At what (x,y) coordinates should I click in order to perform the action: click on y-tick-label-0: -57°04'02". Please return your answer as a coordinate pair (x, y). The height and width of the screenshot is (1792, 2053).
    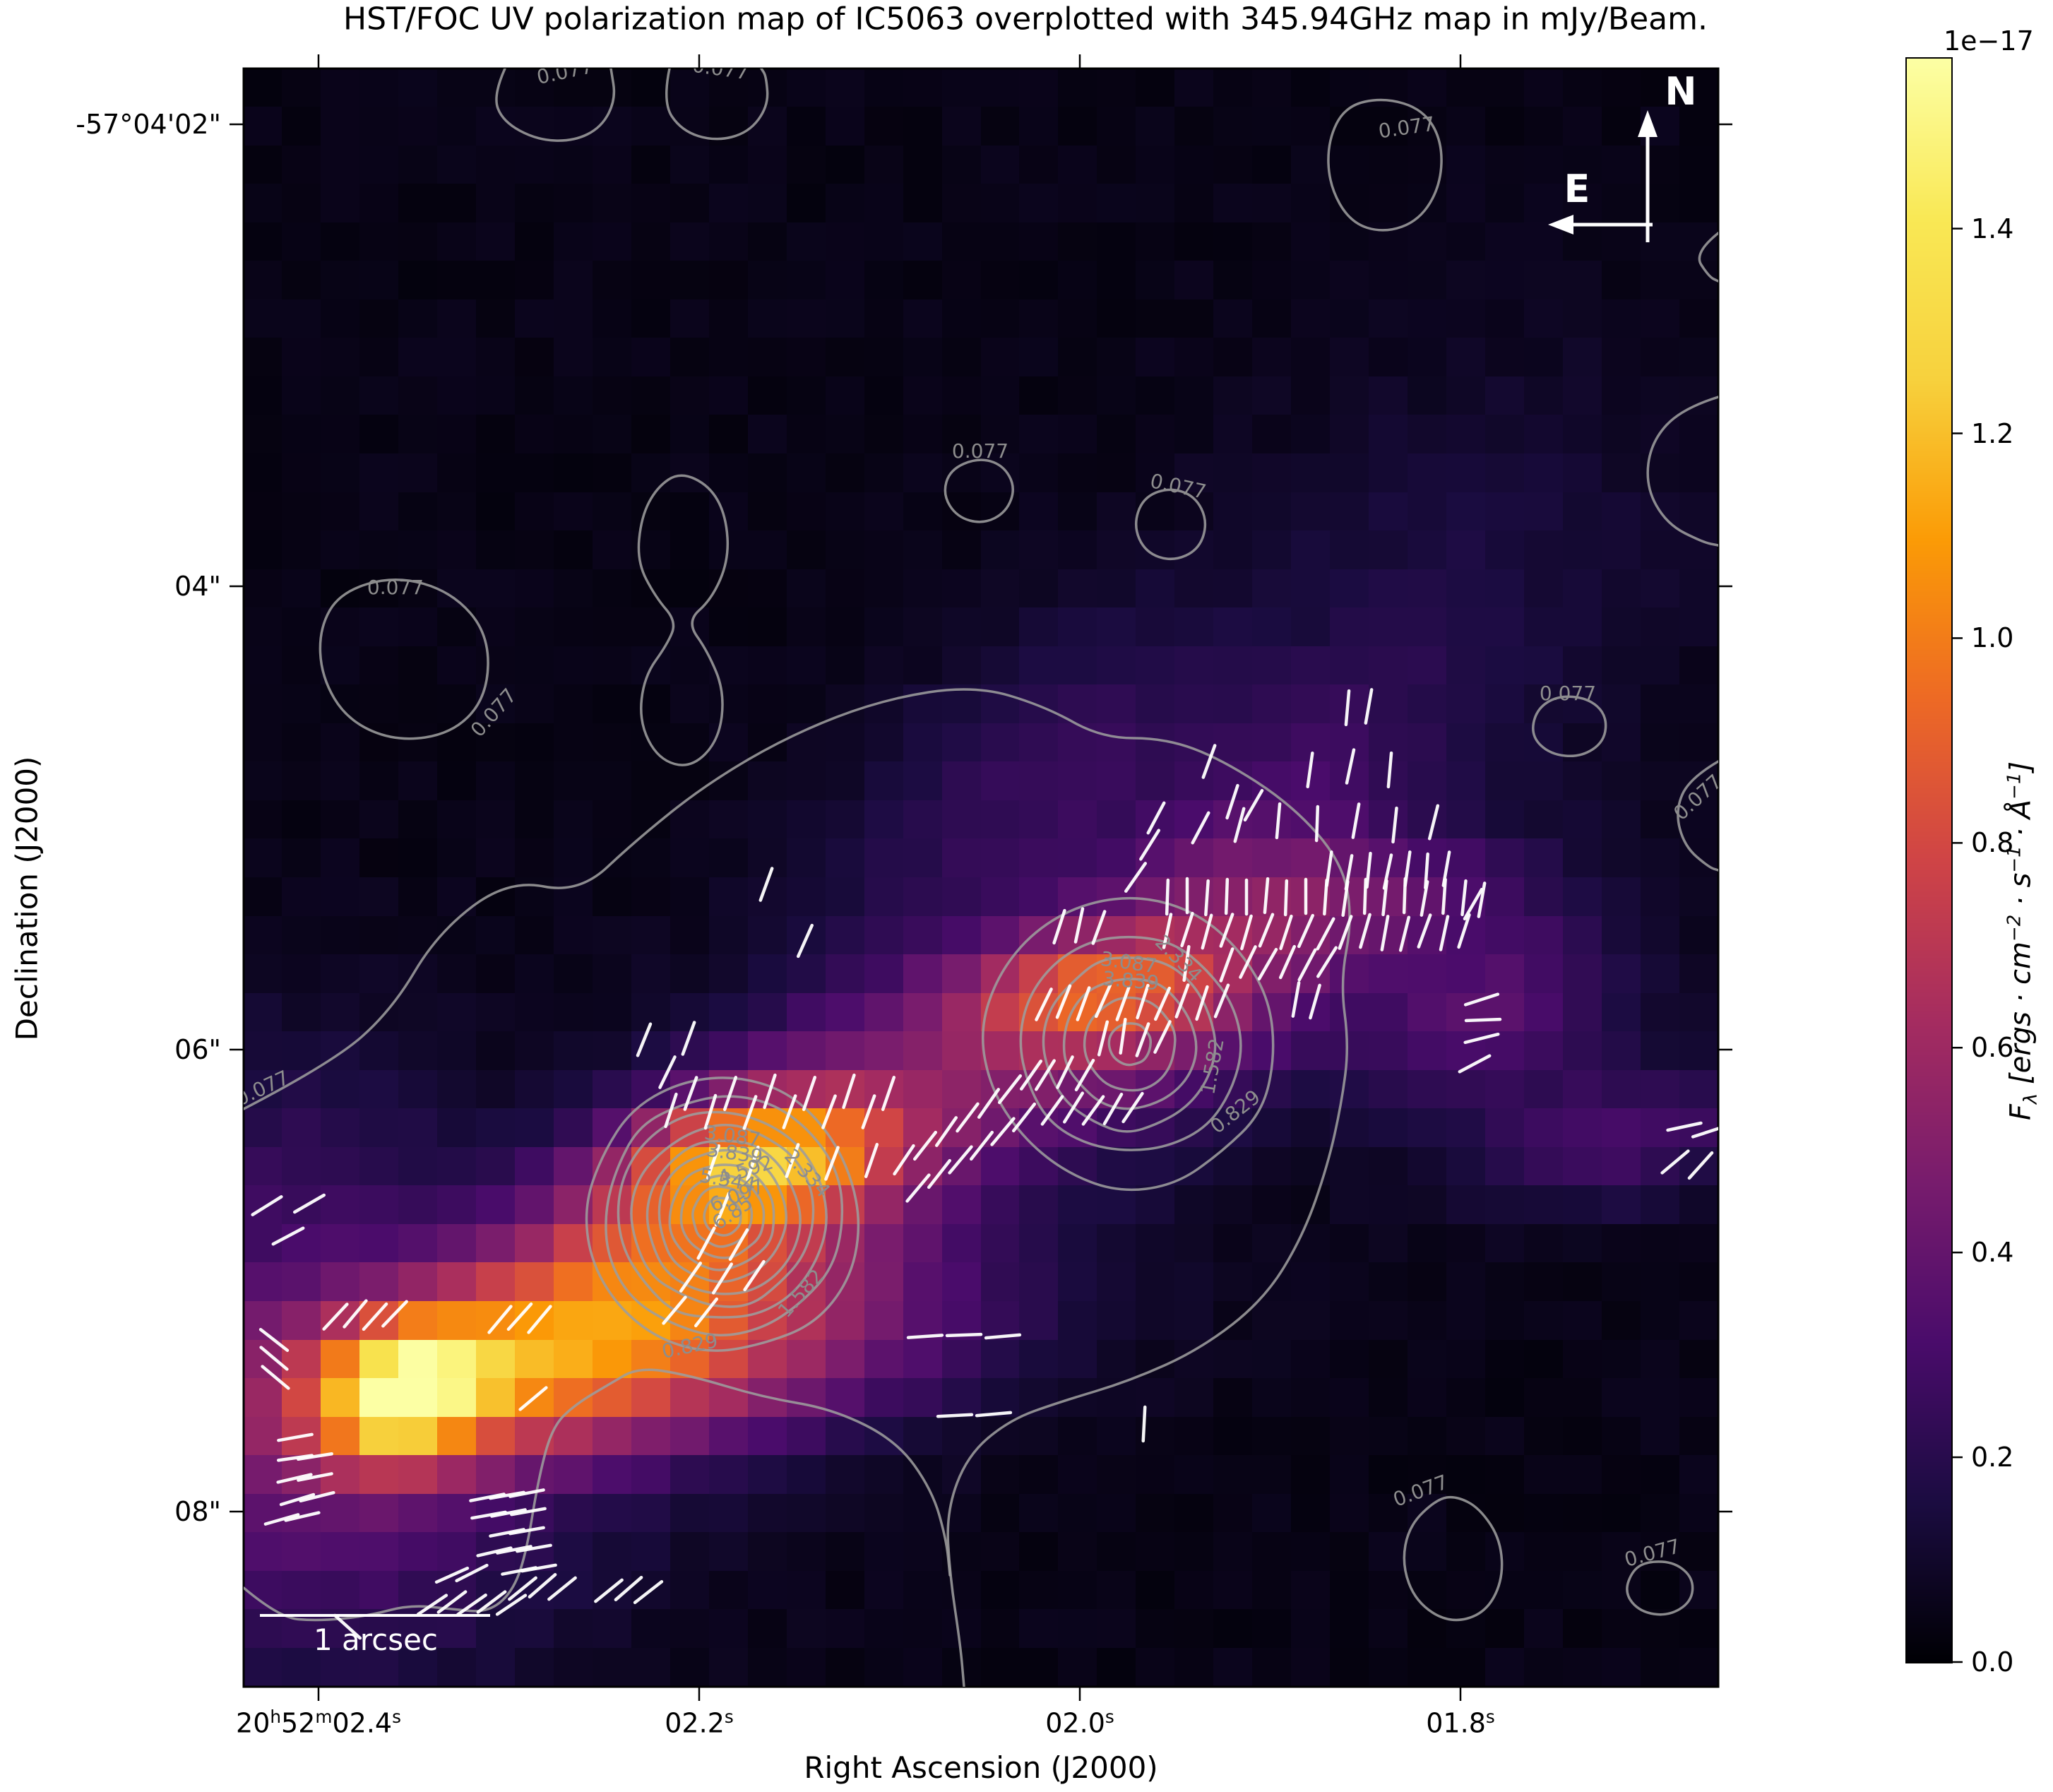
    Looking at the image, I should click on (148, 125).